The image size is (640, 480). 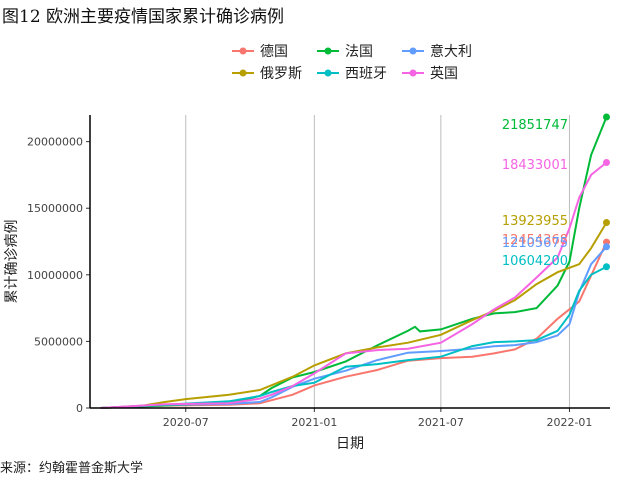 I want to click on end-label-spain: 10604200, so click(x=535, y=261).